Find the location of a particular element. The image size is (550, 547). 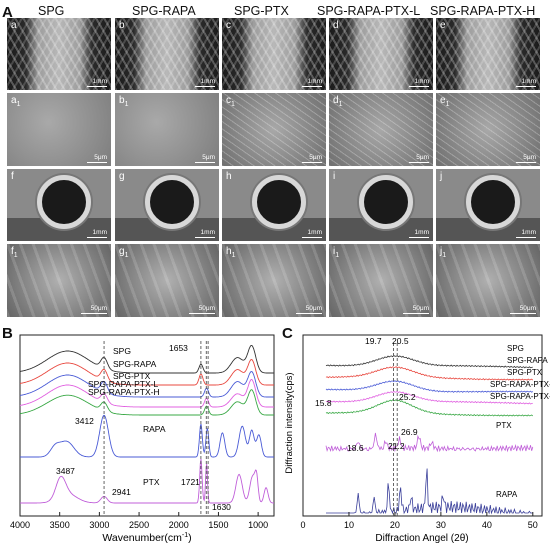

sem-image-label: d is located at coordinates (336, 25).